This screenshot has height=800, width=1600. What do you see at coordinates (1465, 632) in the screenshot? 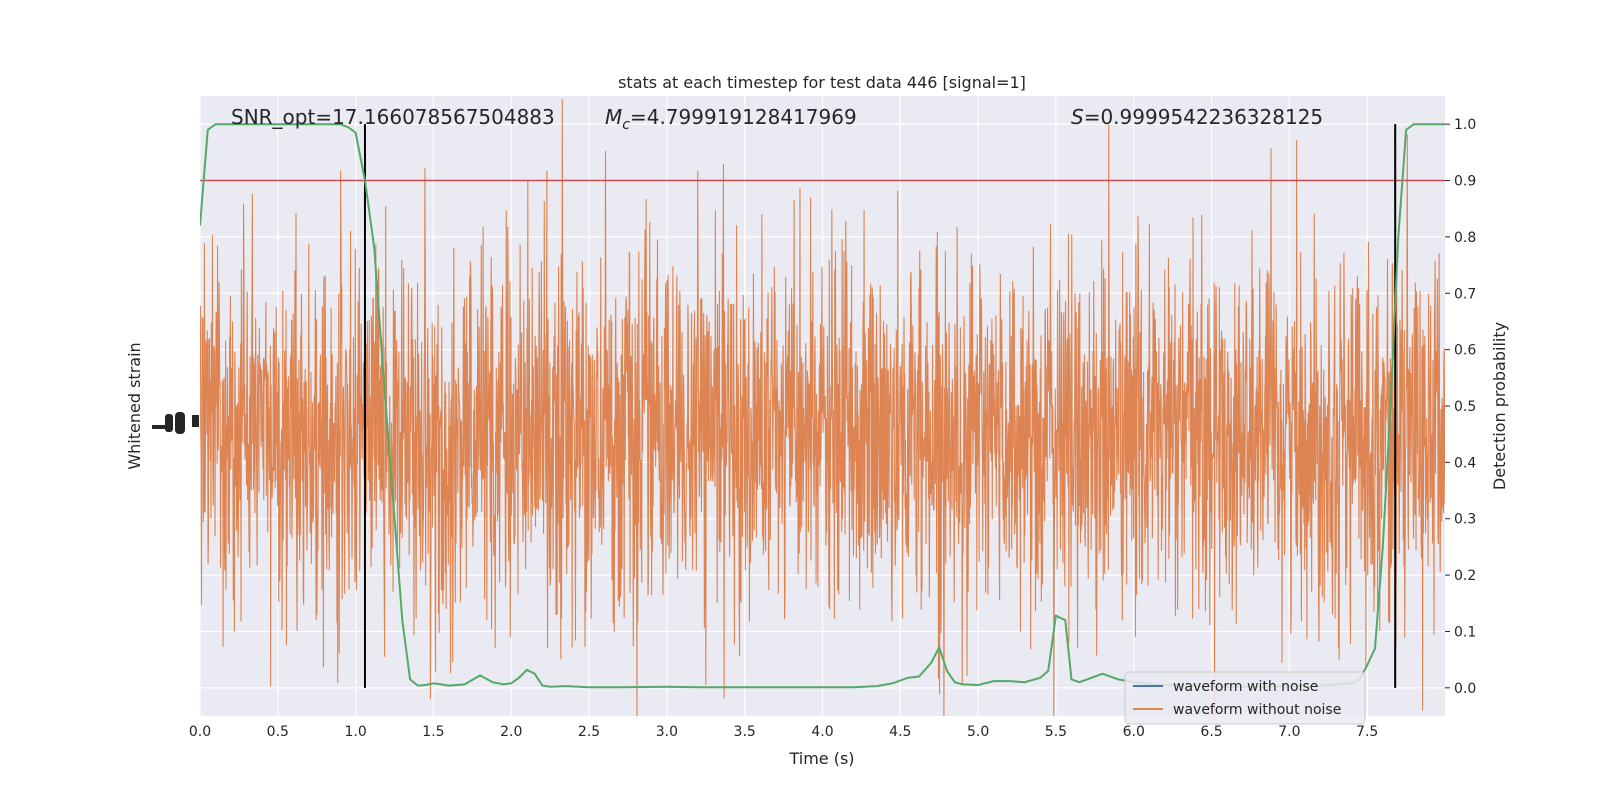
I see `y-right-tick-label: 0.1` at bounding box center [1465, 632].